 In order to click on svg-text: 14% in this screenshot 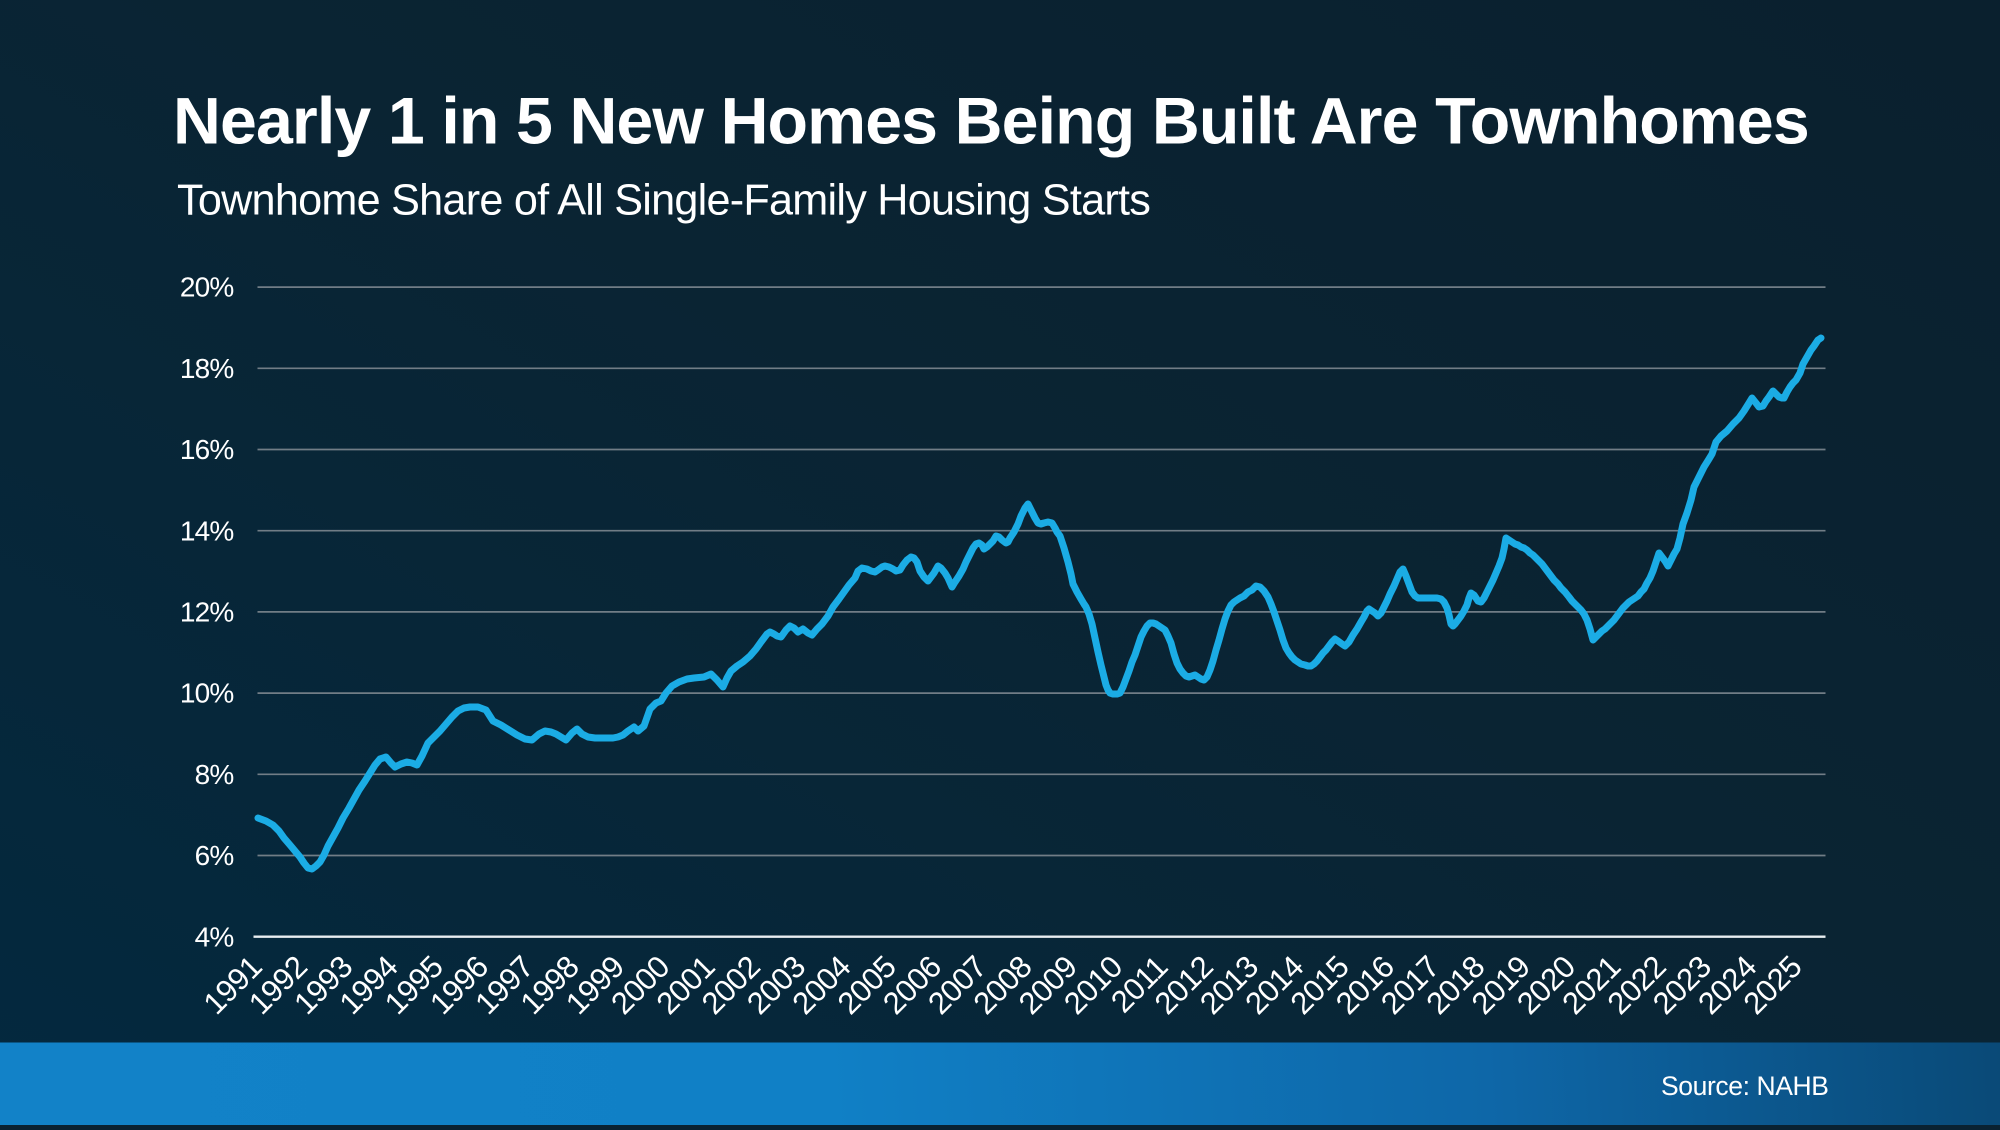, I will do `click(207, 530)`.